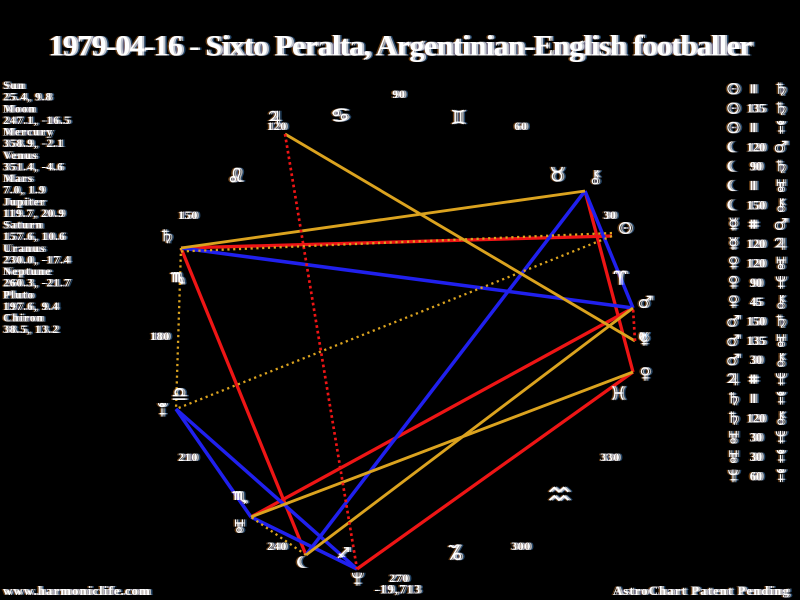  I want to click on svg-text: 300, so click(521, 546).